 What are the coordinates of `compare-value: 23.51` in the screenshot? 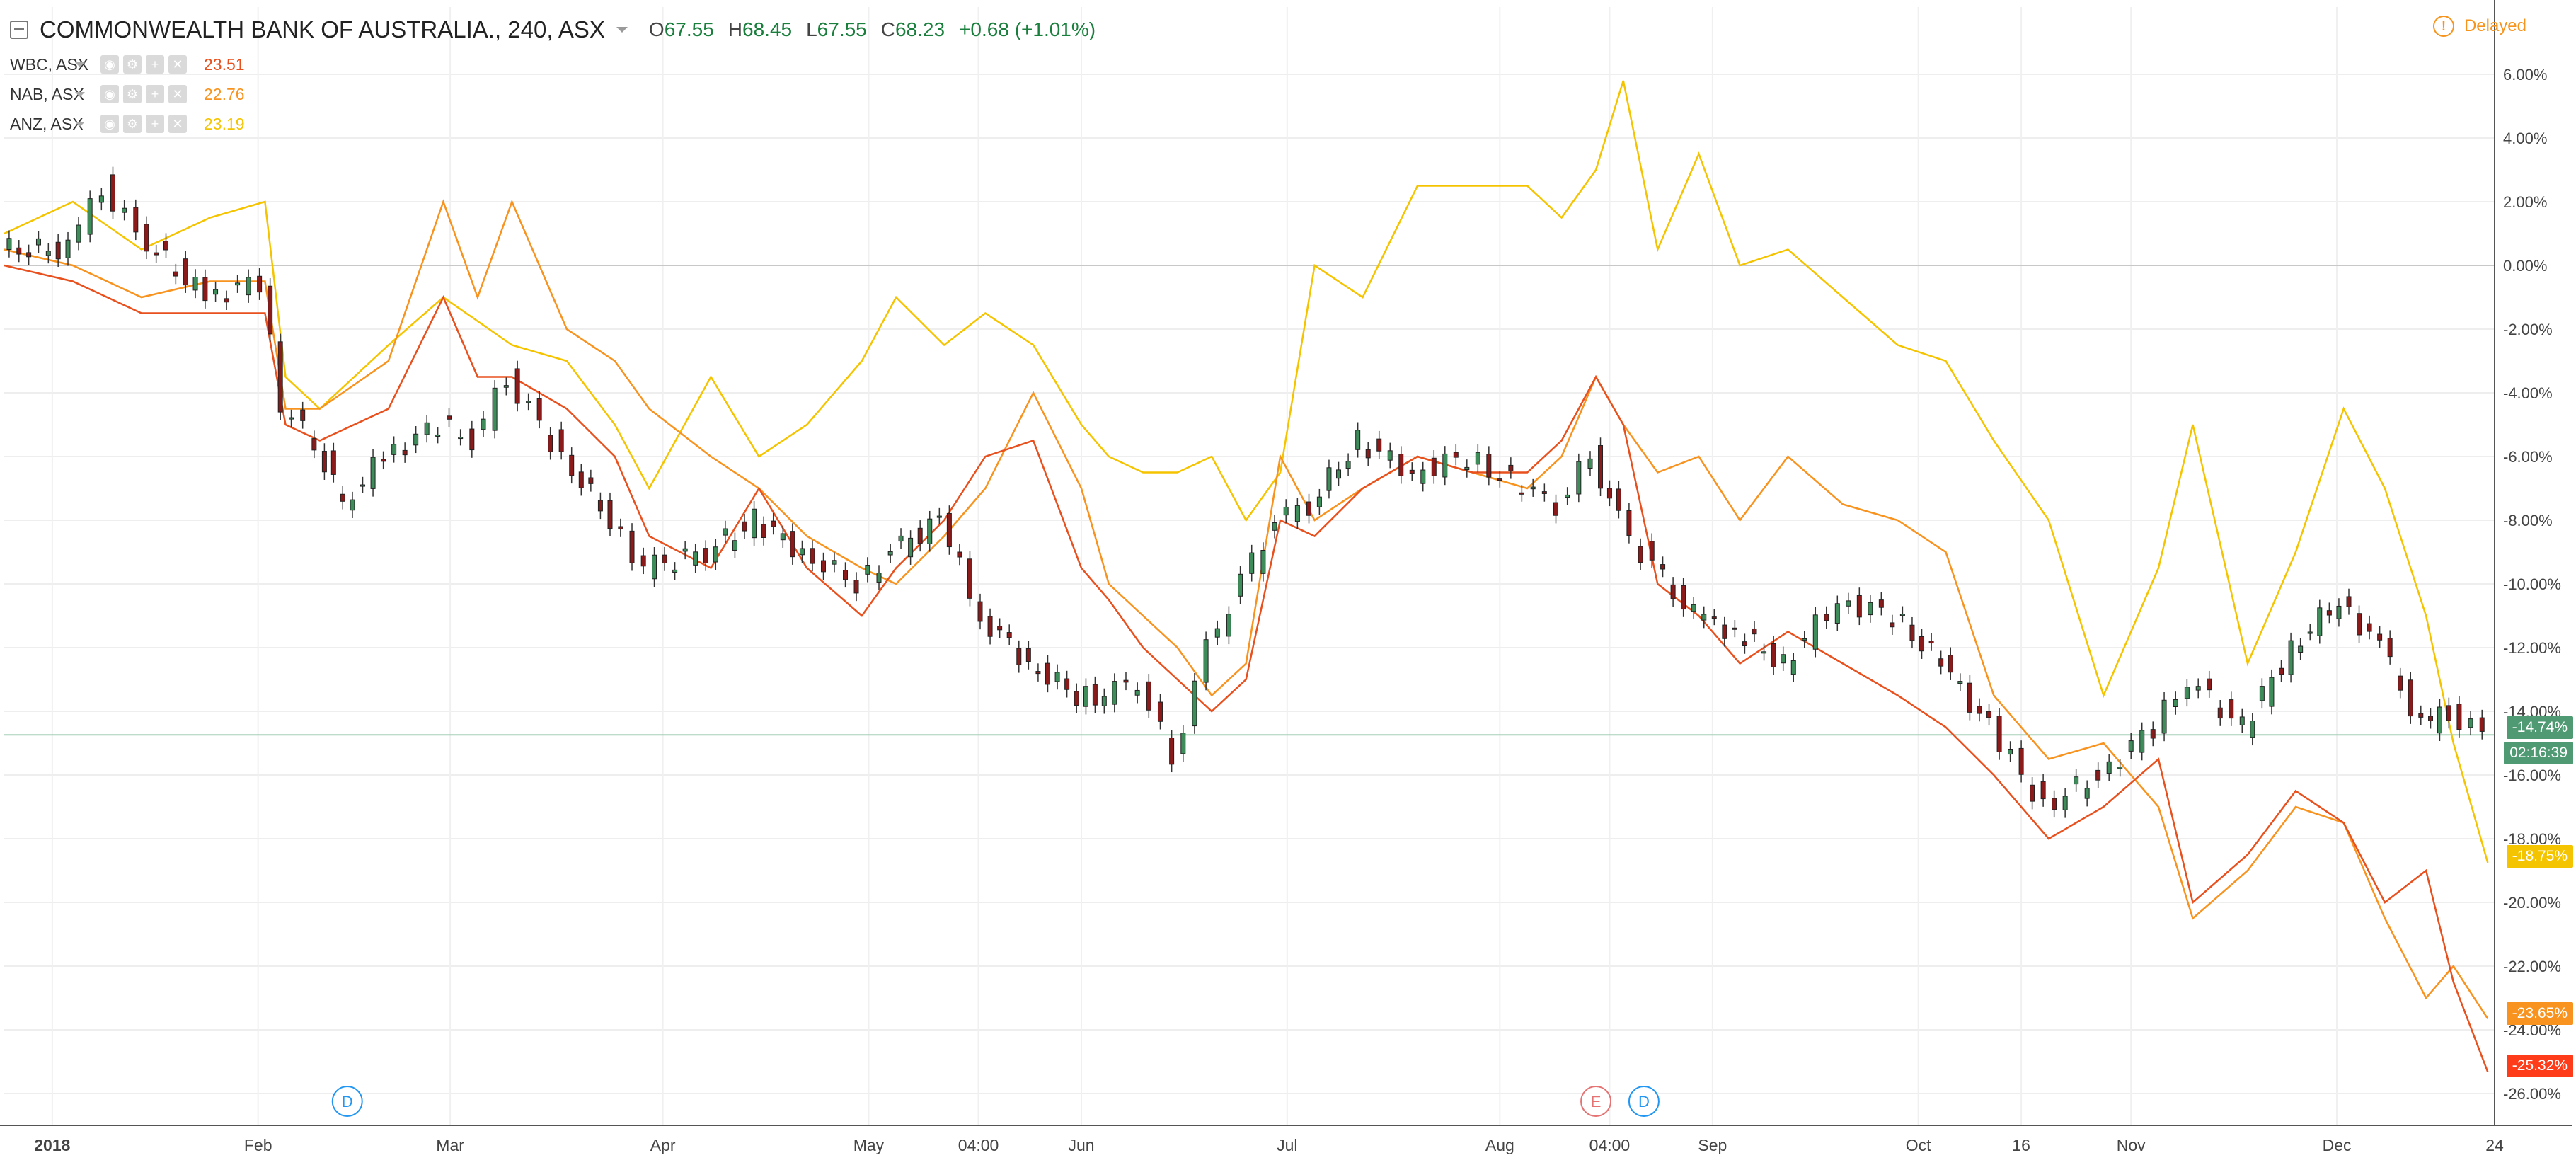 It's located at (225, 64).